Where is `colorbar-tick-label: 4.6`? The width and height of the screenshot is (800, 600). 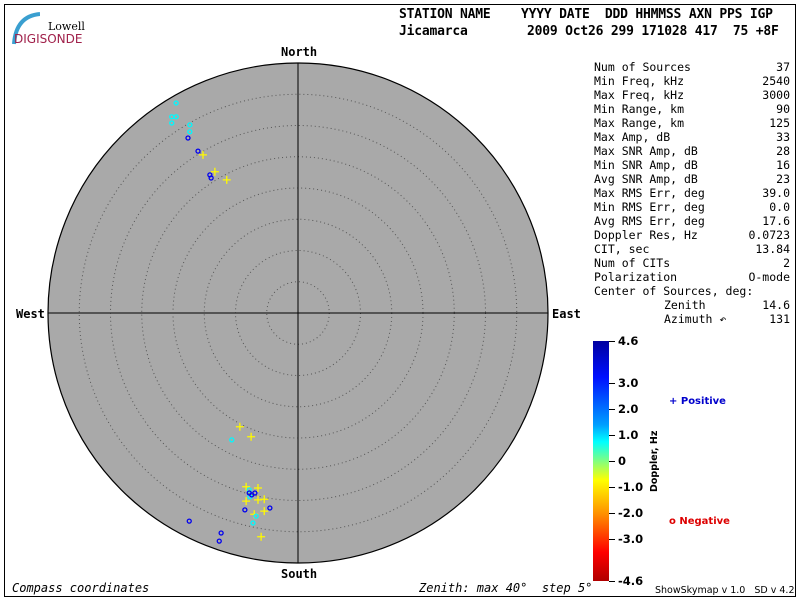
colorbar-tick-label: 4.6 is located at coordinates (628, 341).